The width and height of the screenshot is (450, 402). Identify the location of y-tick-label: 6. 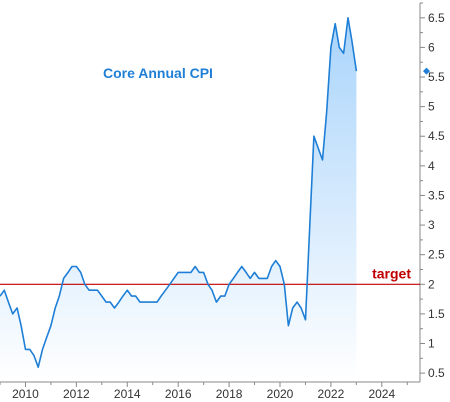
(431, 47).